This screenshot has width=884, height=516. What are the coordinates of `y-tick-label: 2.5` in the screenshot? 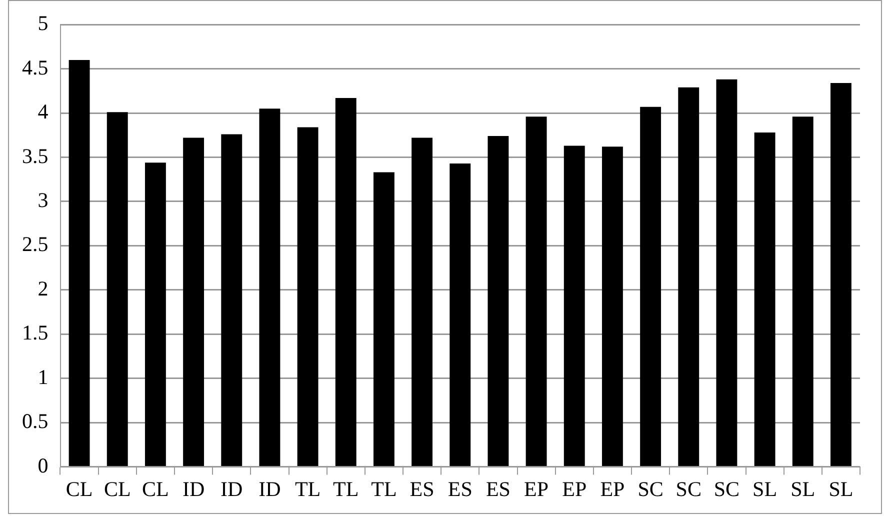 It's located at (35, 244).